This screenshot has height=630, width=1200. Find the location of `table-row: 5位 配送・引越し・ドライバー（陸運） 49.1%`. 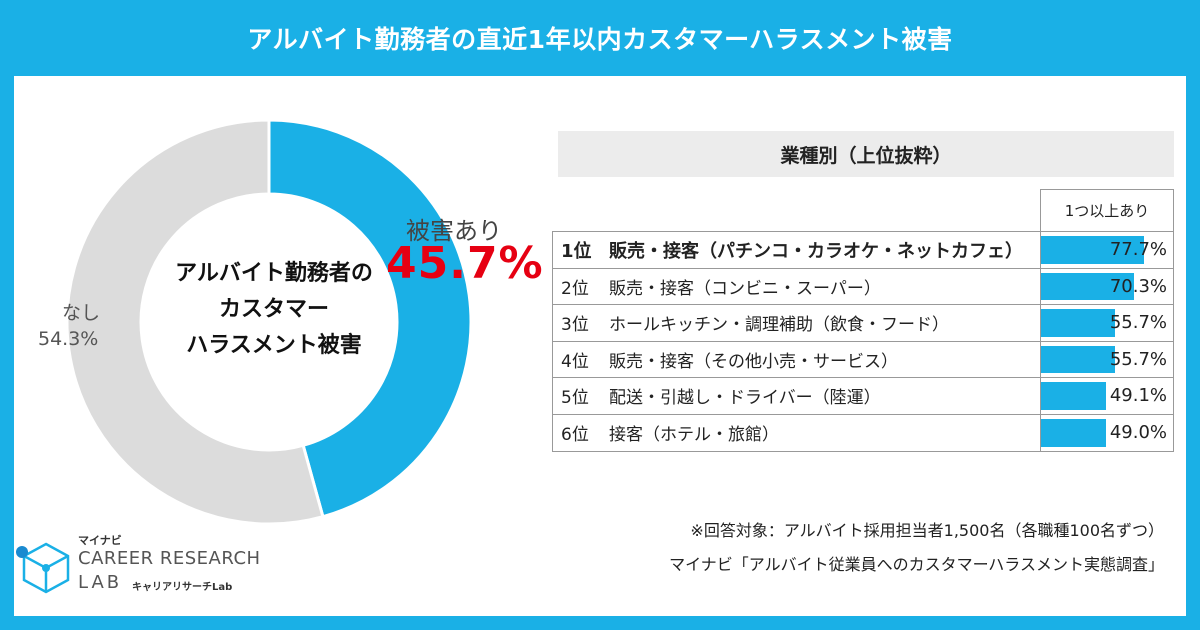

table-row: 5位 配送・引越し・ドライバー（陸運） 49.1% is located at coordinates (863, 396).